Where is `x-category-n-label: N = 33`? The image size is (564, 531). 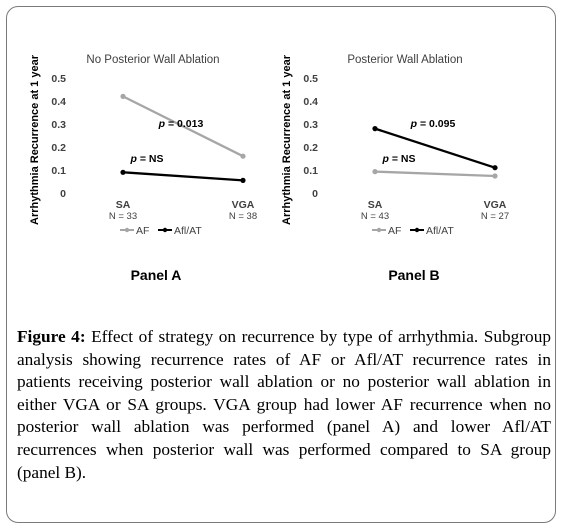
x-category-n-label: N = 33 is located at coordinates (123, 216).